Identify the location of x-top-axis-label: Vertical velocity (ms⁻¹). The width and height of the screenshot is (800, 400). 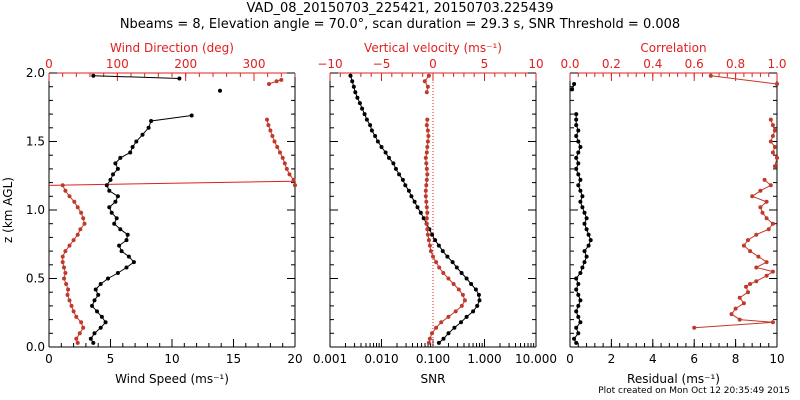
(433, 48).